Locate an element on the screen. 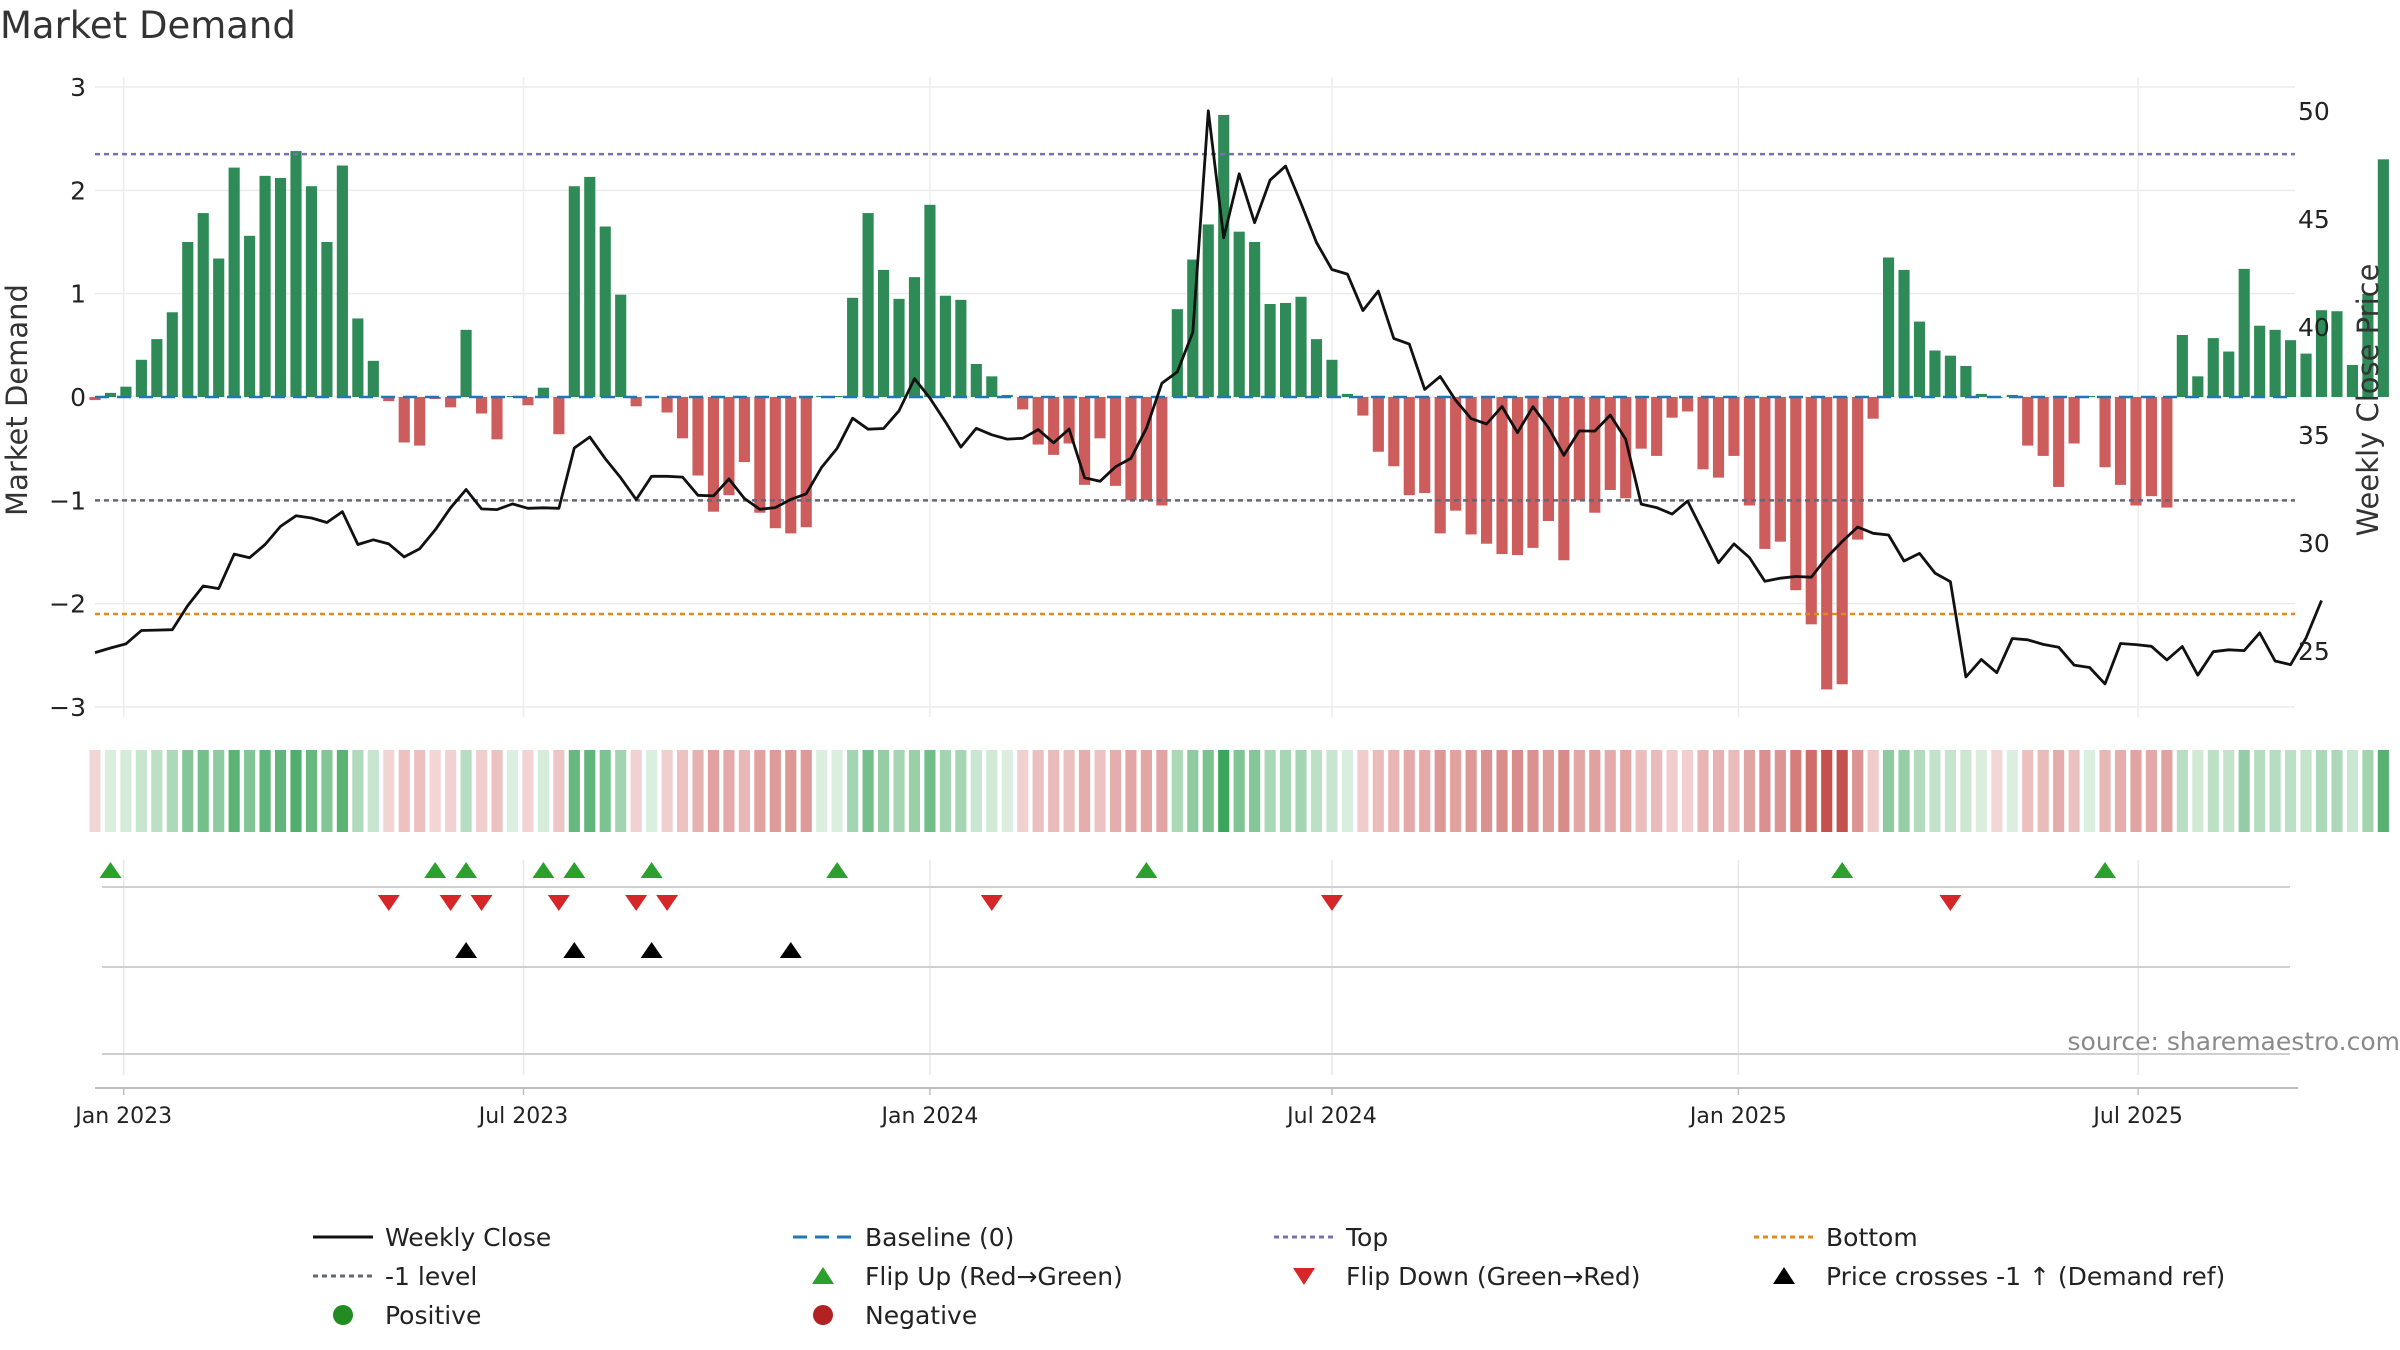  source-credit: source: sharemaestro.com is located at coordinates (2234, 1041).